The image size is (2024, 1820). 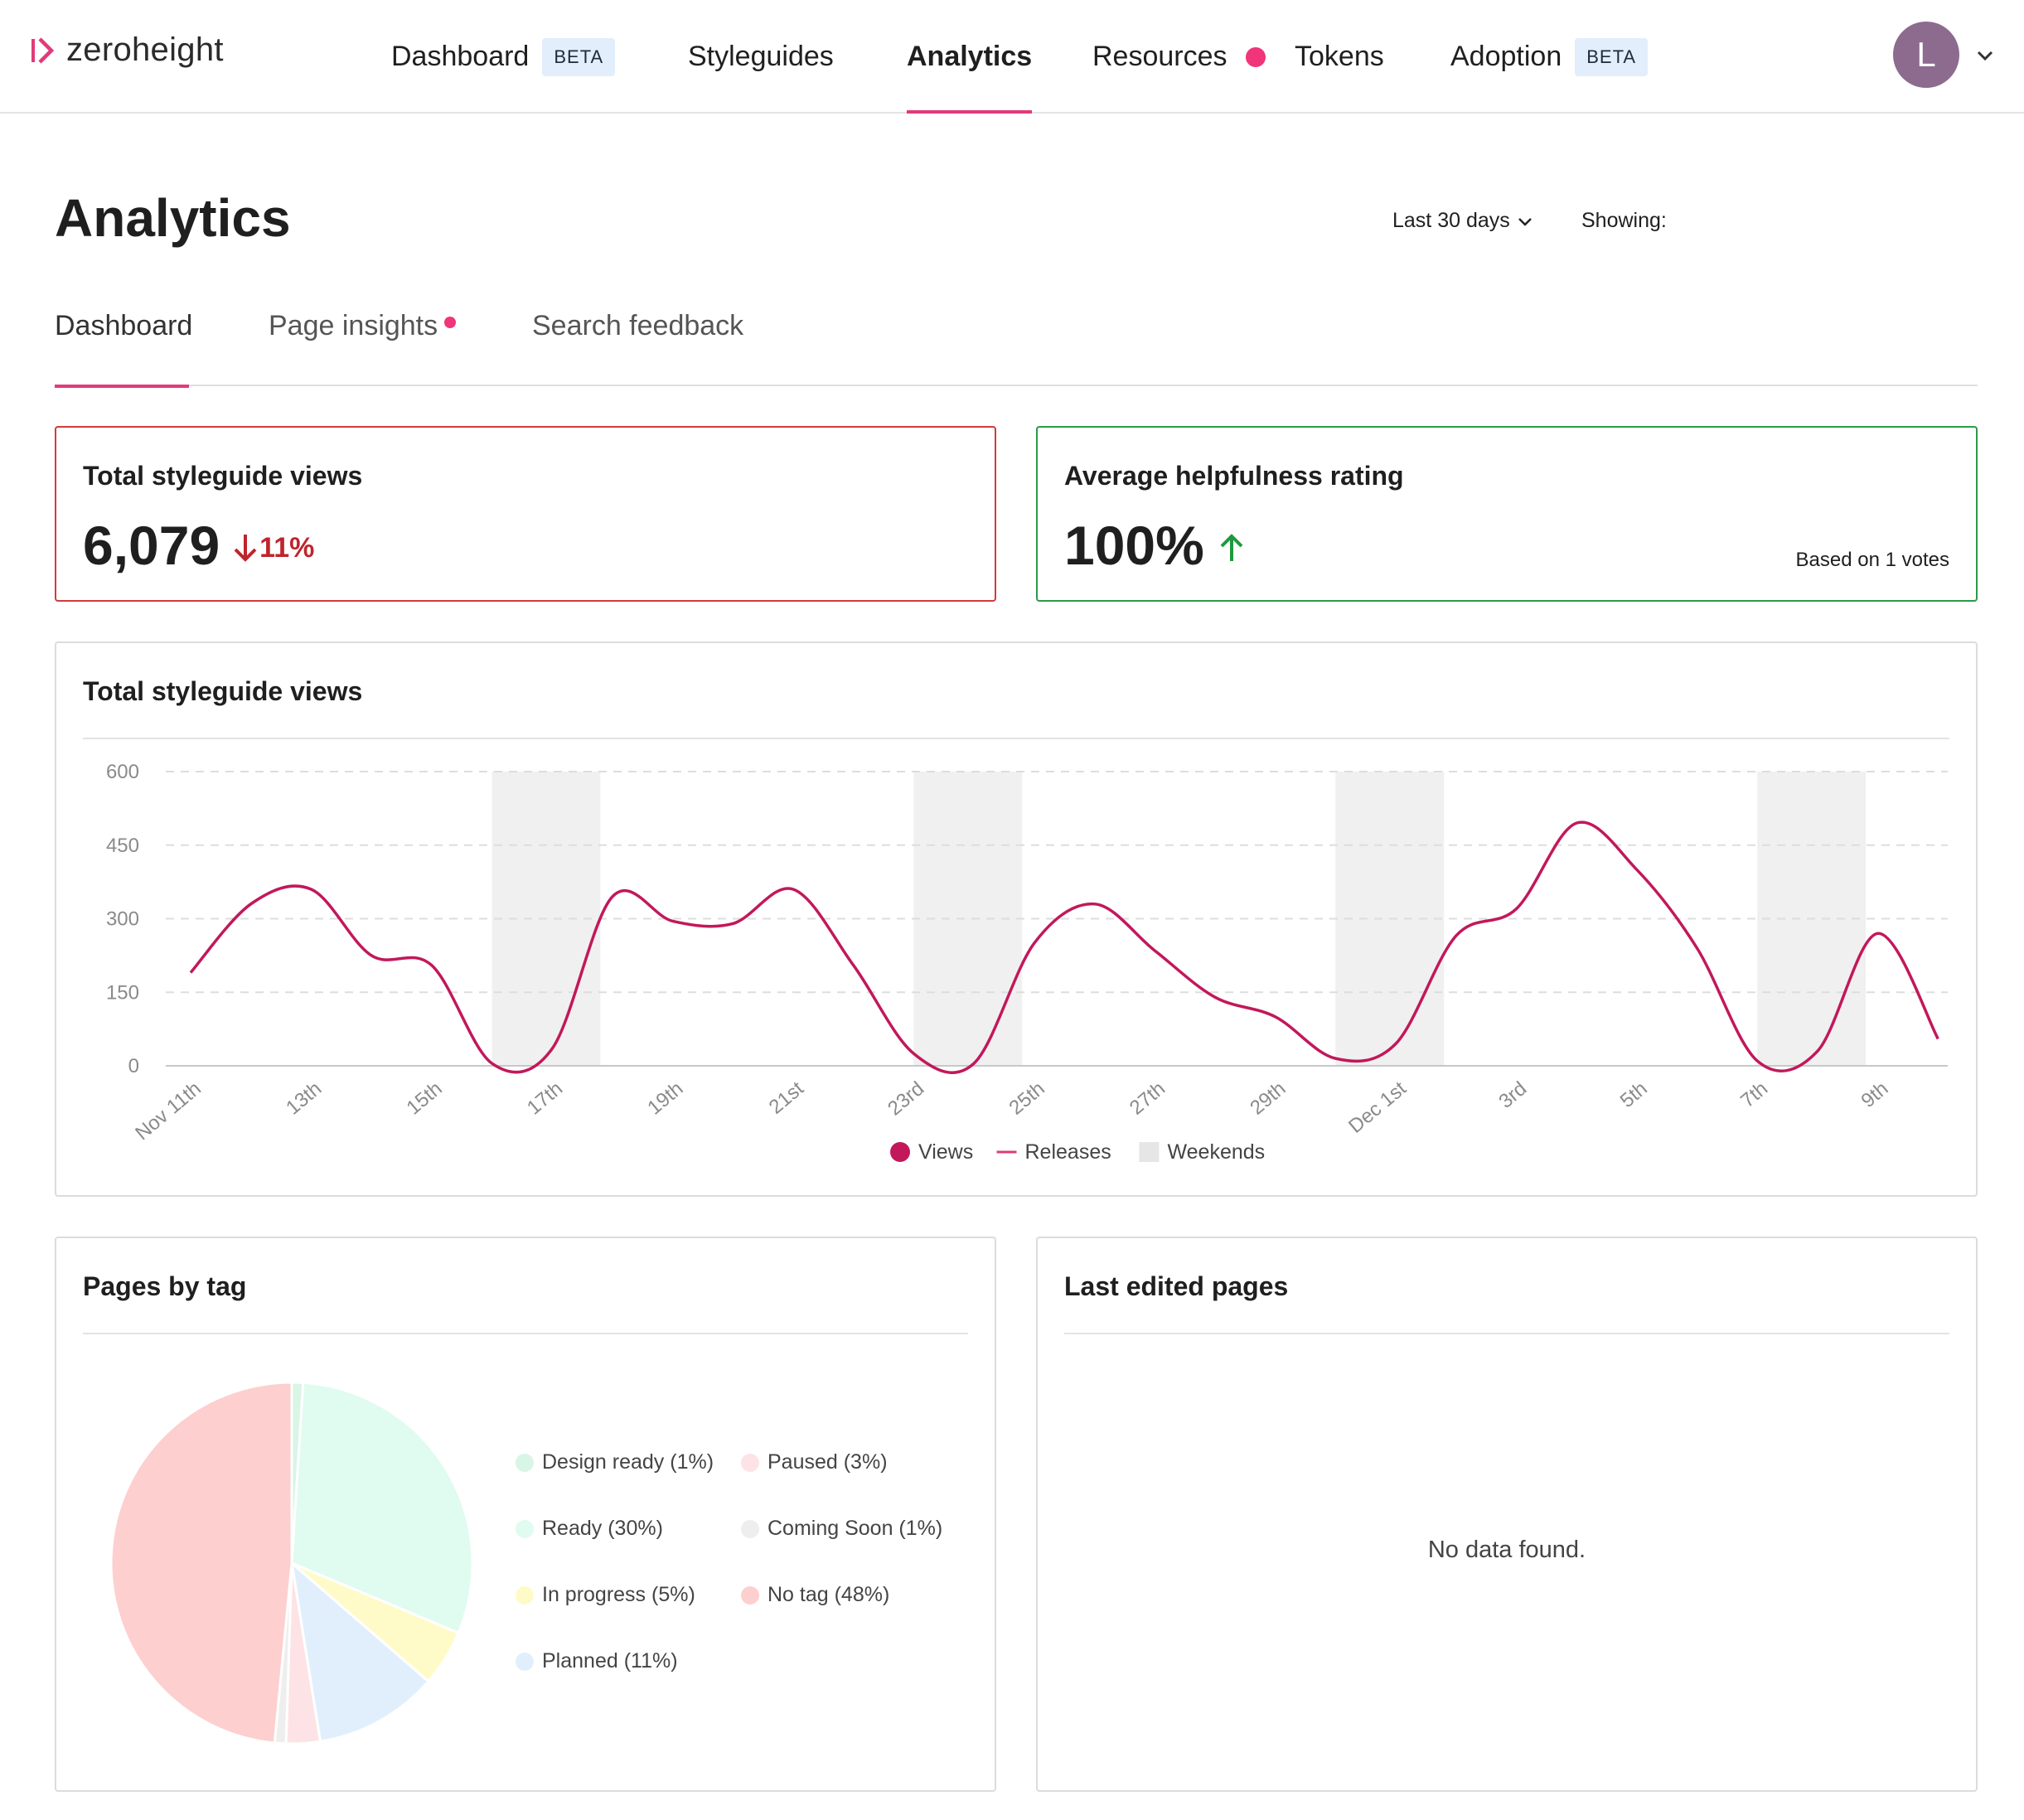 I want to click on tab-page-insights-label: Page insights, so click(x=353, y=325).